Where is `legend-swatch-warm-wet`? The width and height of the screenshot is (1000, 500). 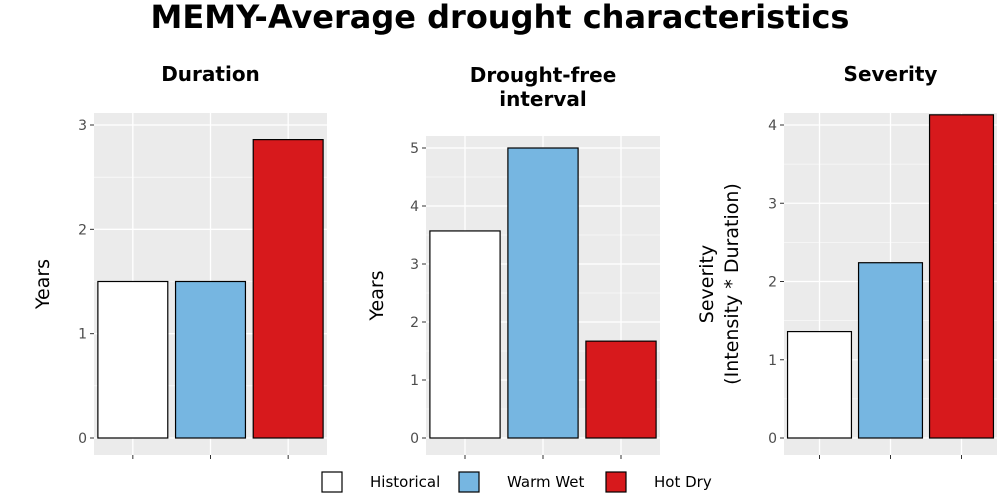
legend-swatch-warm-wet is located at coordinates (469, 482).